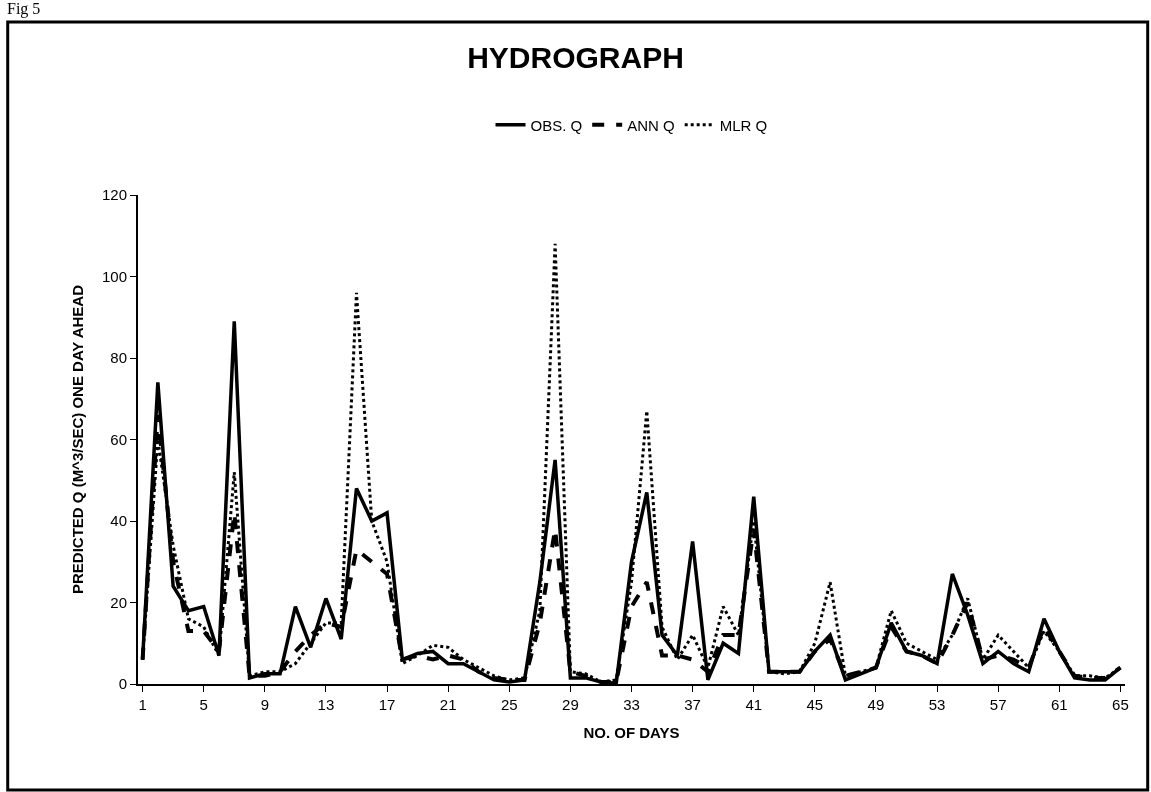  What do you see at coordinates (754, 704) in the screenshot?
I see `x-tick-label: 41` at bounding box center [754, 704].